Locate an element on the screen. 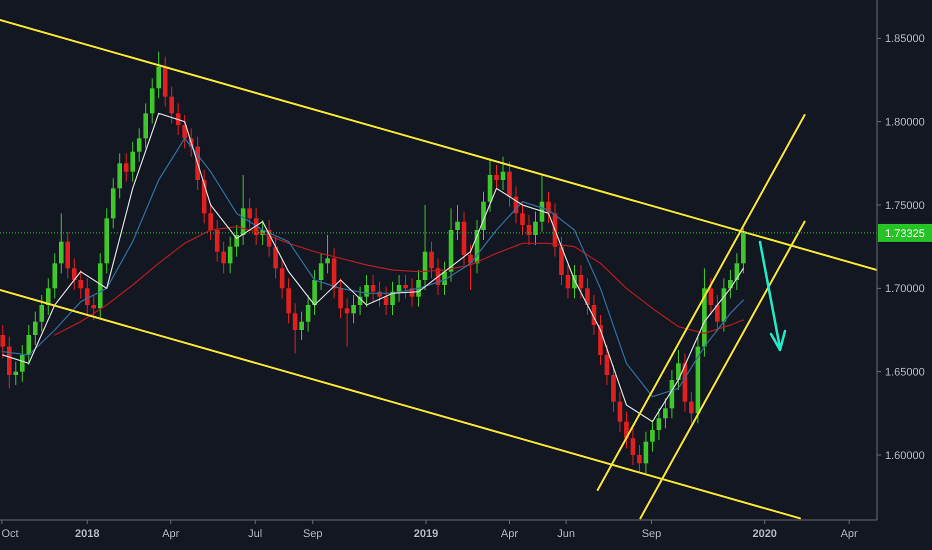  y-tick-label: 1.70000 is located at coordinates (905, 289).